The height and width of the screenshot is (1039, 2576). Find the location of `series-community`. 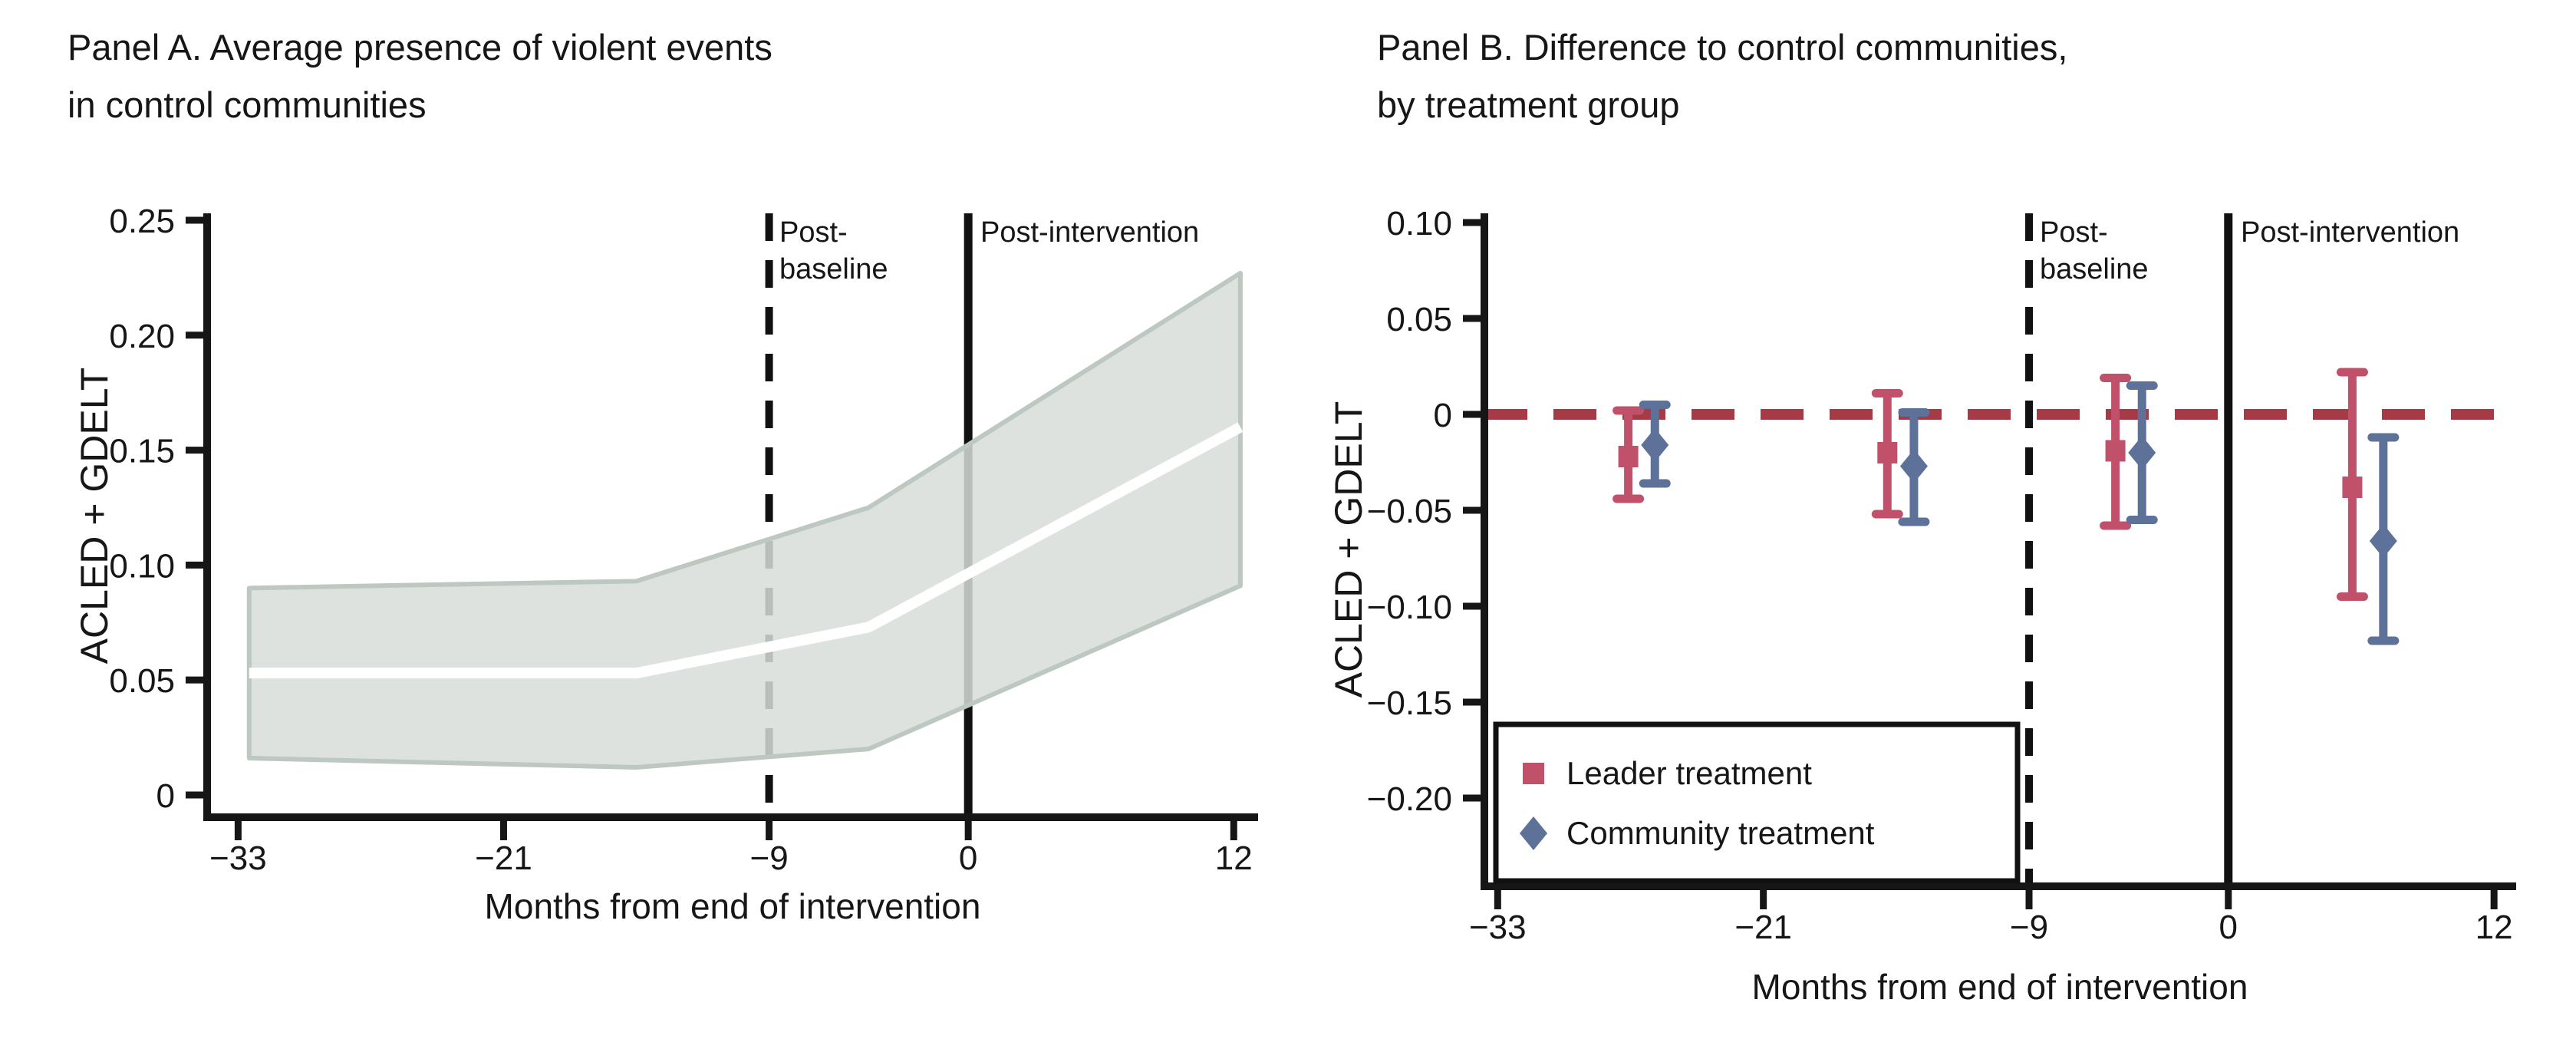

series-community is located at coordinates (2019, 513).